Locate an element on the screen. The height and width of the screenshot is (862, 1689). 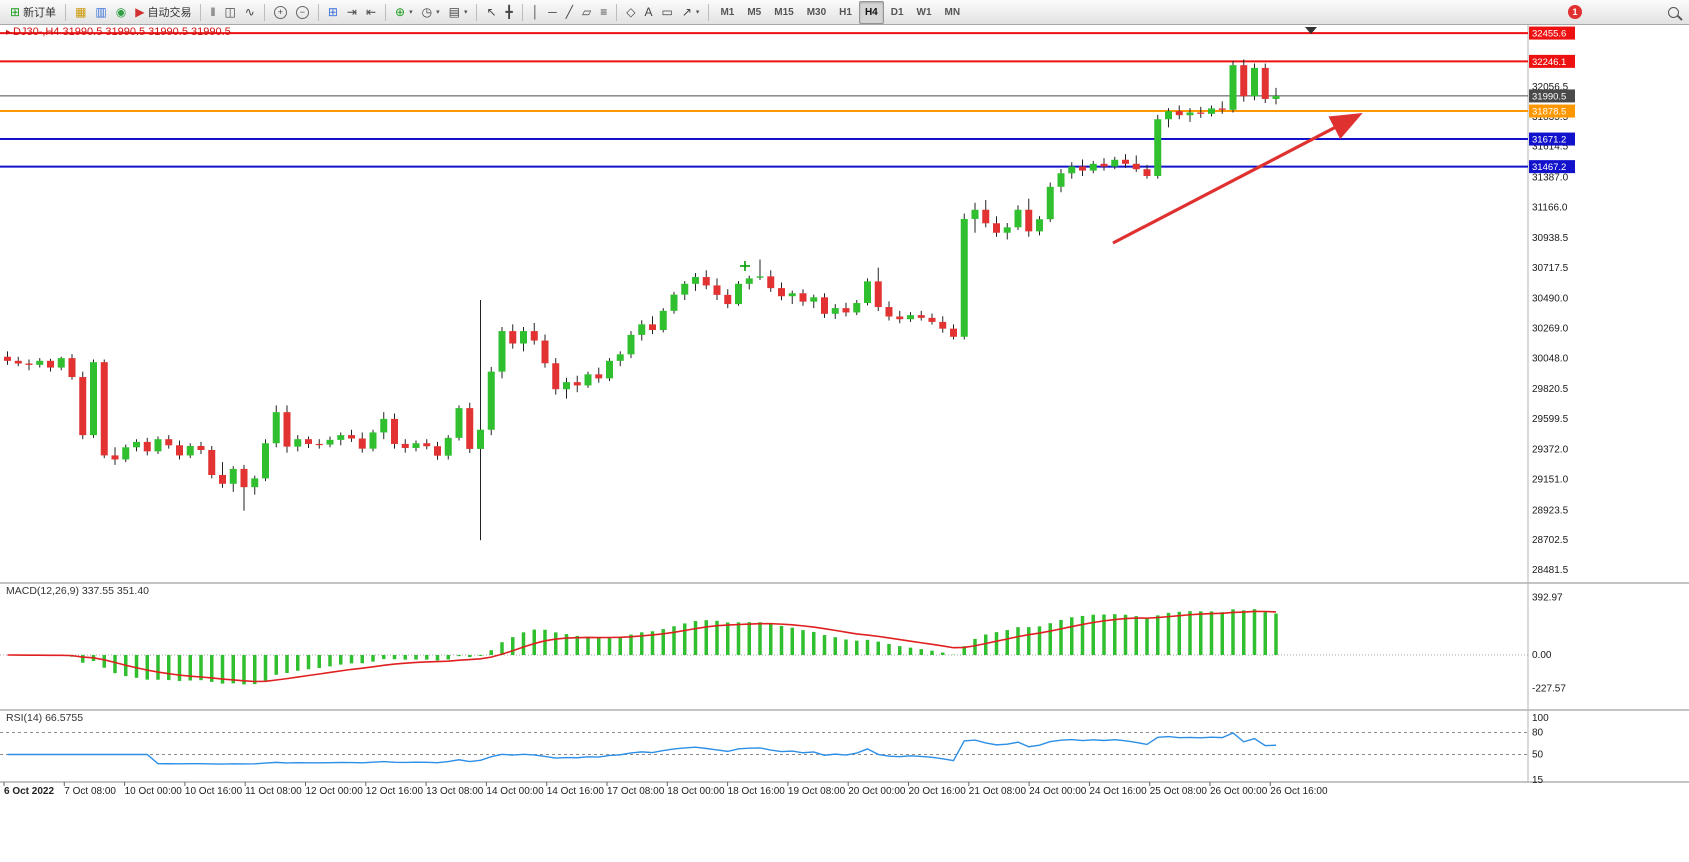
candlestick-chart-icon: ◫ is located at coordinates (230, 12).